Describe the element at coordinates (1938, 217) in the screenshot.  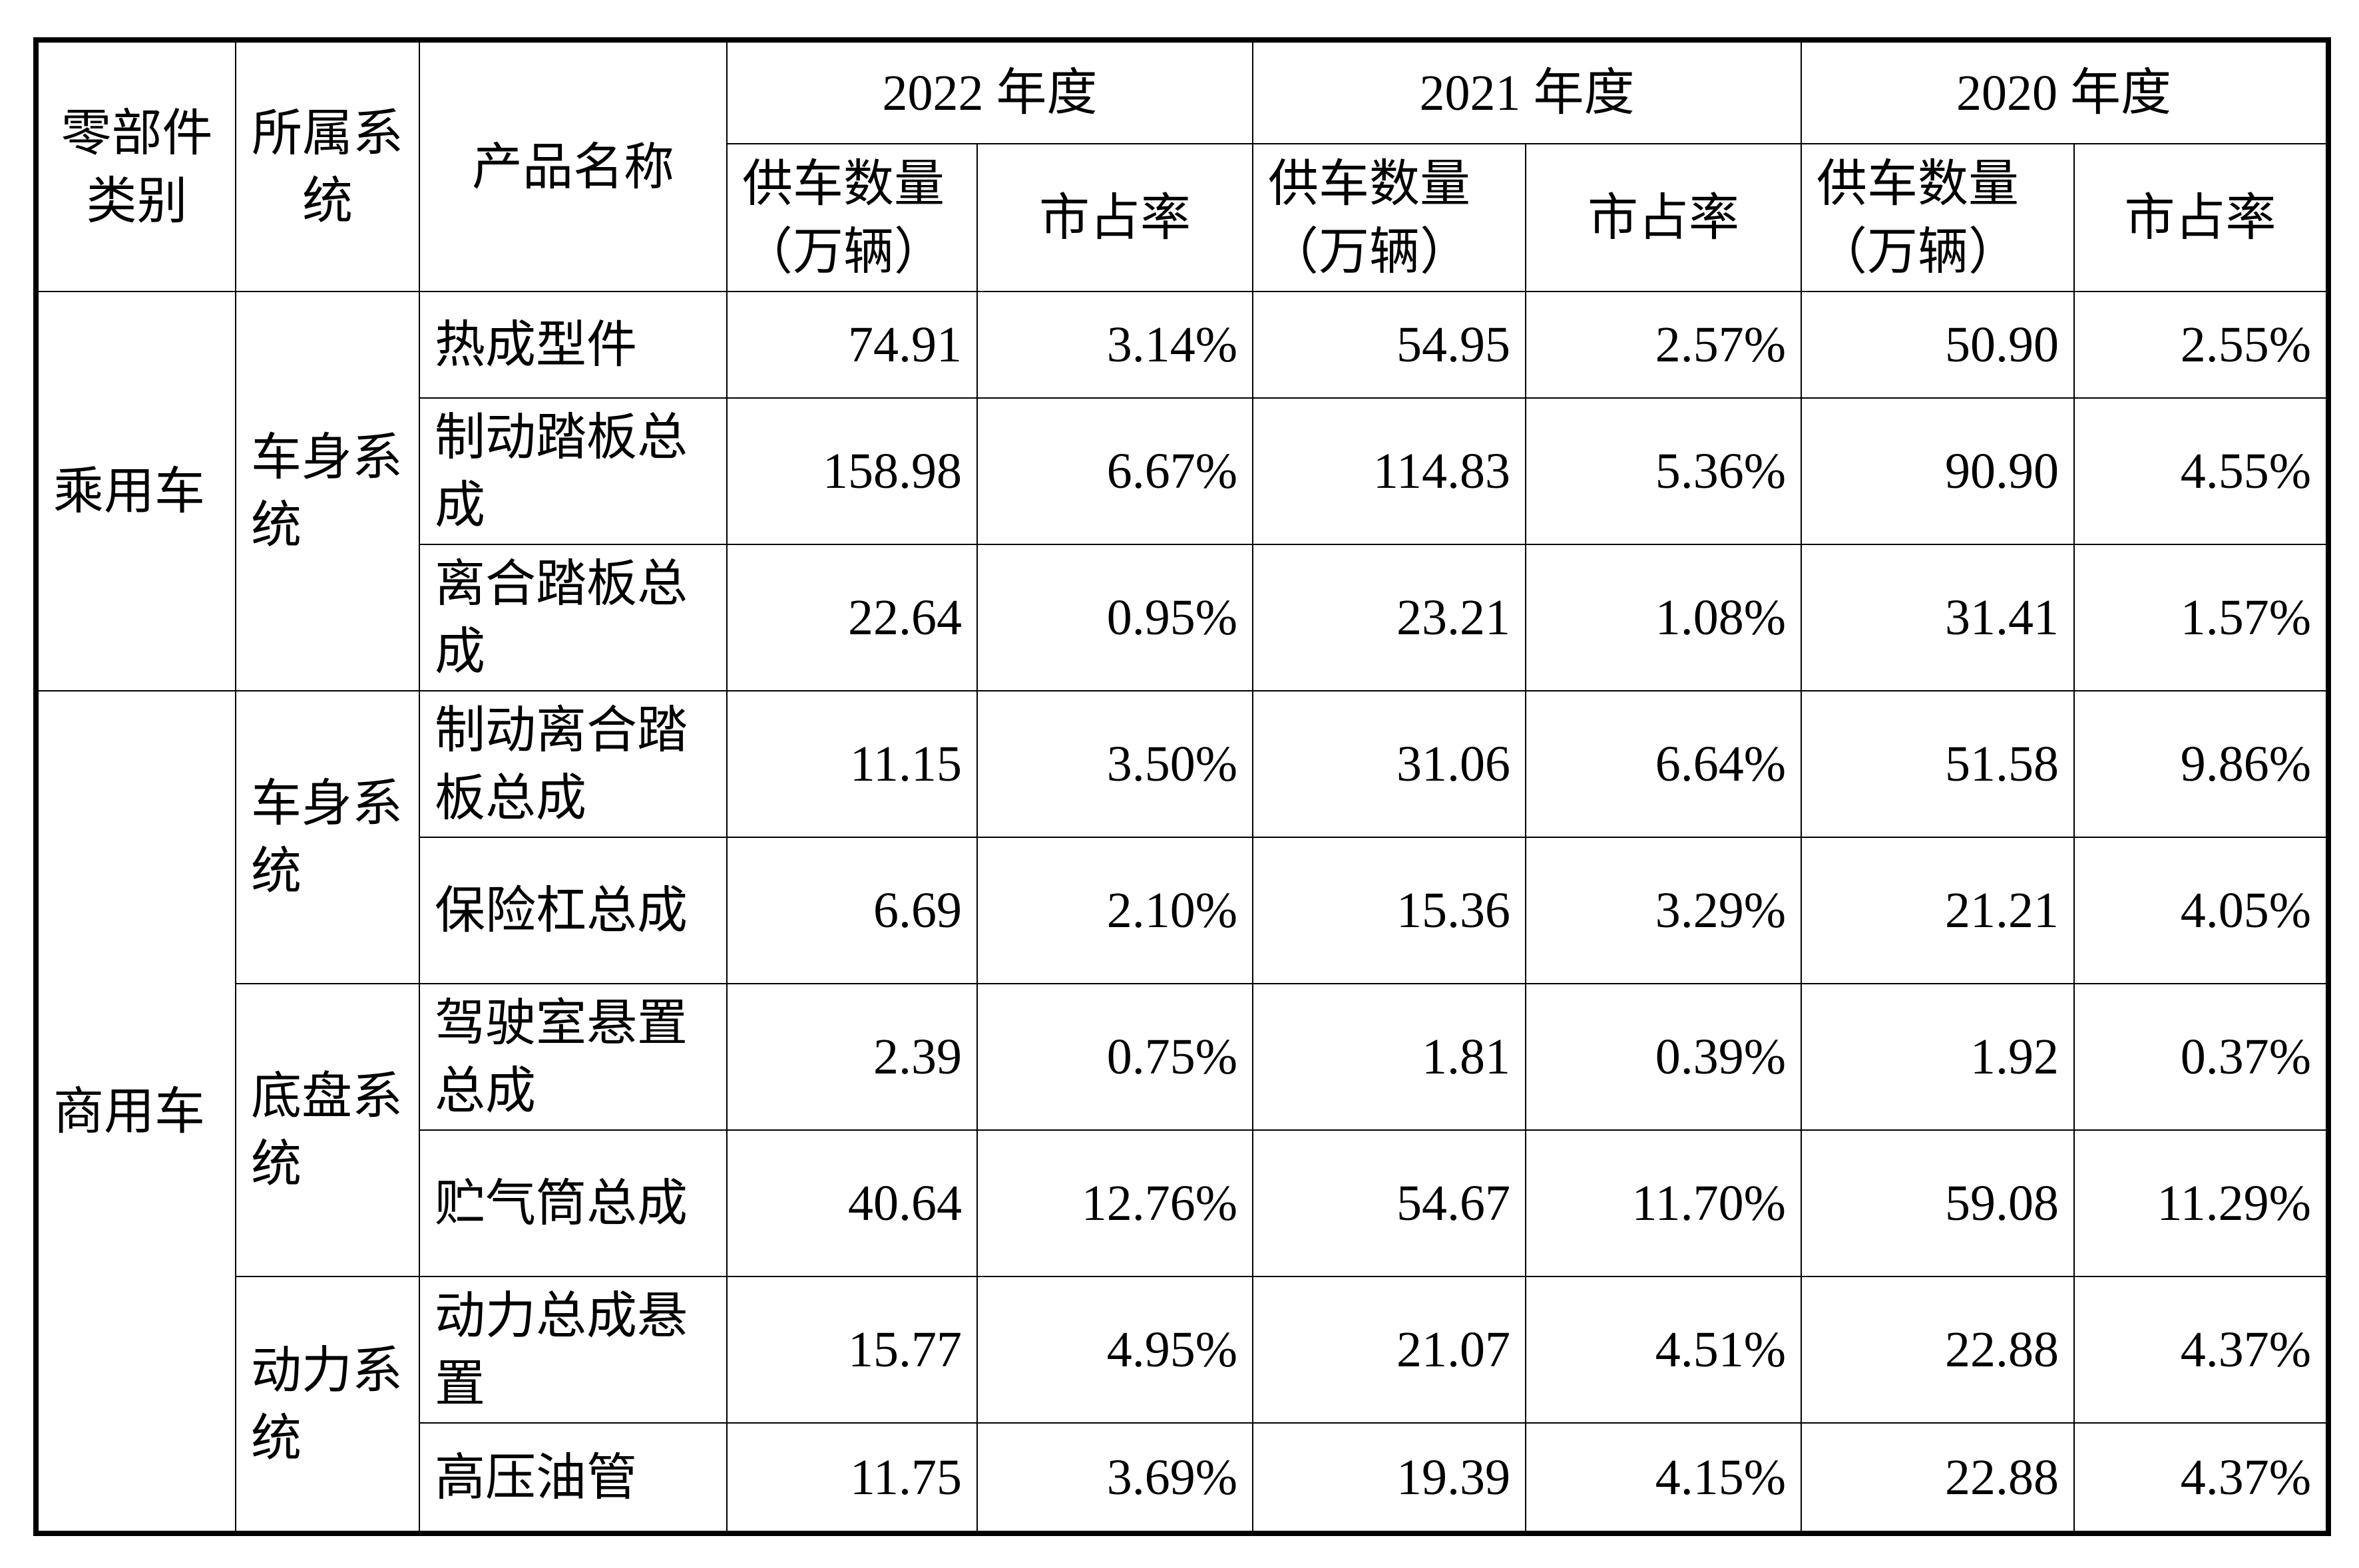
I see `header-volume-2020: 供车数量（万辆）` at that location.